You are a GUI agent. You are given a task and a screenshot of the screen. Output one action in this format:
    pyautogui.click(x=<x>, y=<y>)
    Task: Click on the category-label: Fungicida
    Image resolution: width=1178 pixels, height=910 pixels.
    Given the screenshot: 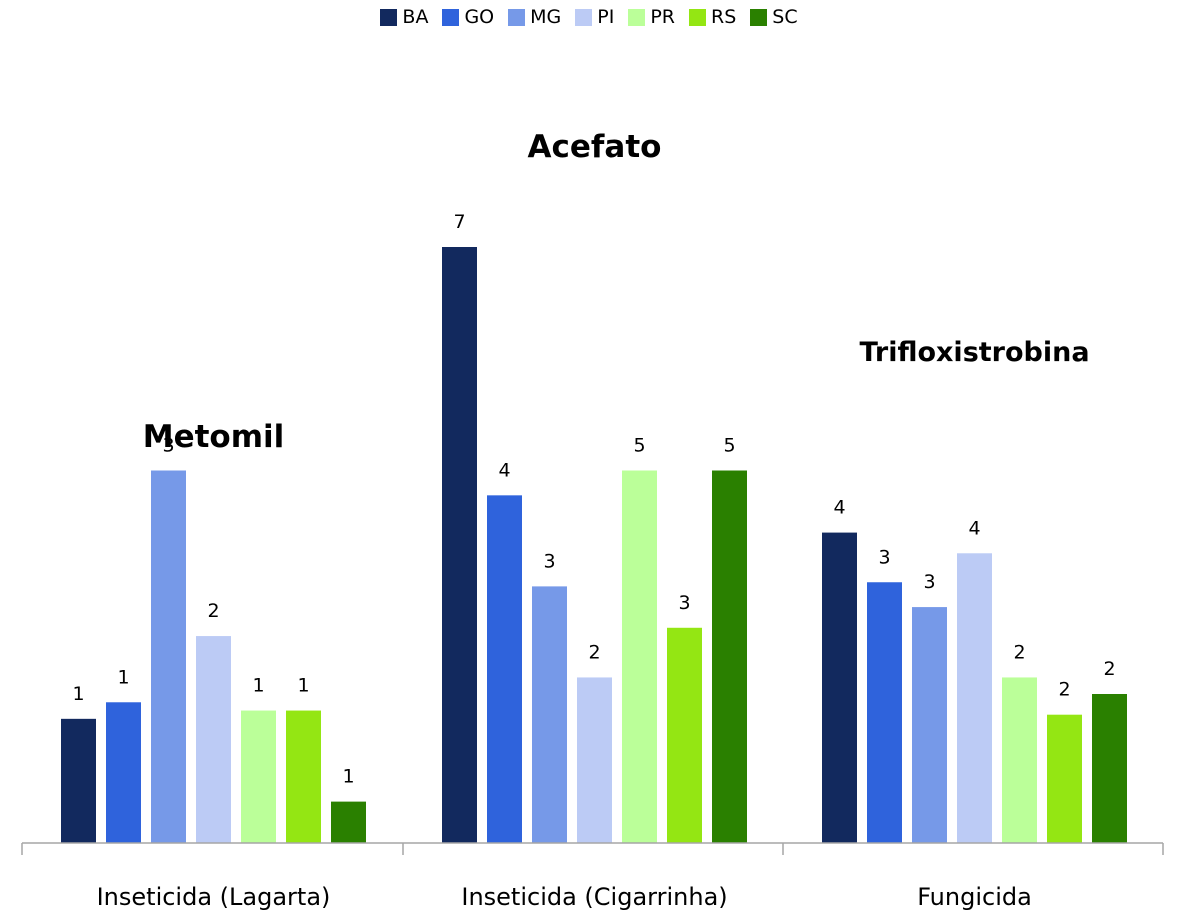 What is the action you would take?
    pyautogui.click(x=974, y=896)
    